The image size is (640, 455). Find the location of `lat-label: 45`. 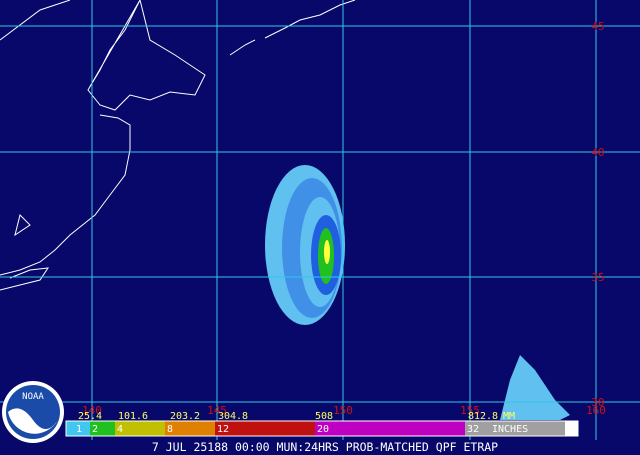

lat-label: 45 is located at coordinates (597, 26).